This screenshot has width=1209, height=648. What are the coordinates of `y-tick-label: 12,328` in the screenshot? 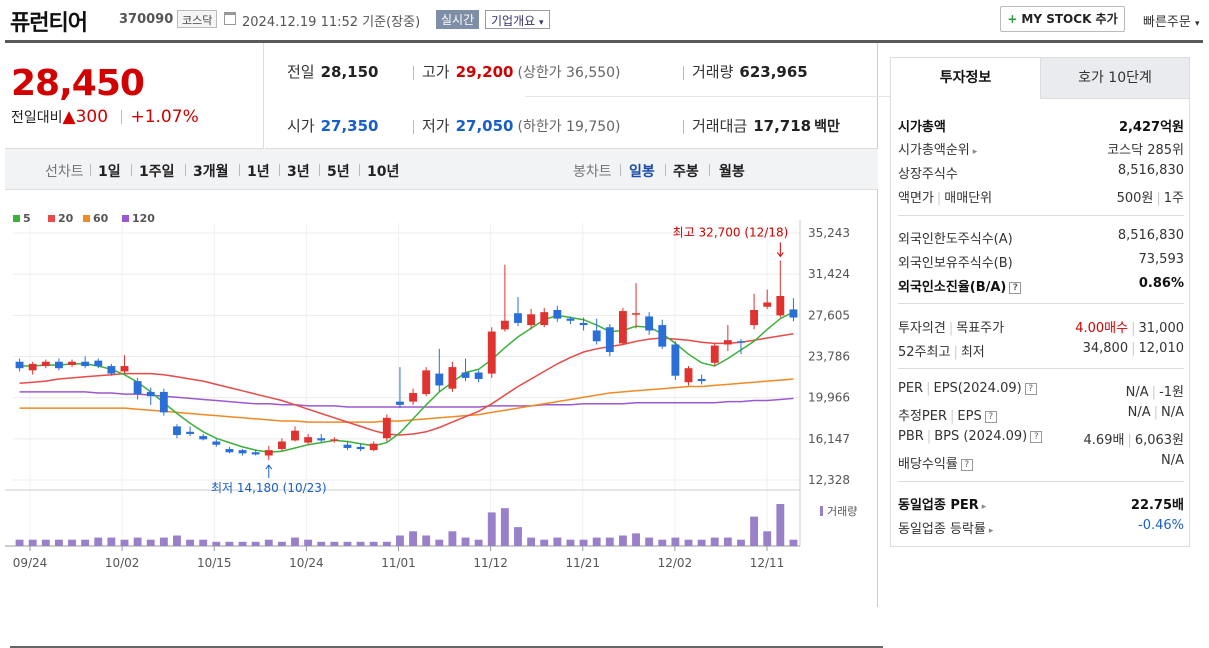 It's located at (829, 480).